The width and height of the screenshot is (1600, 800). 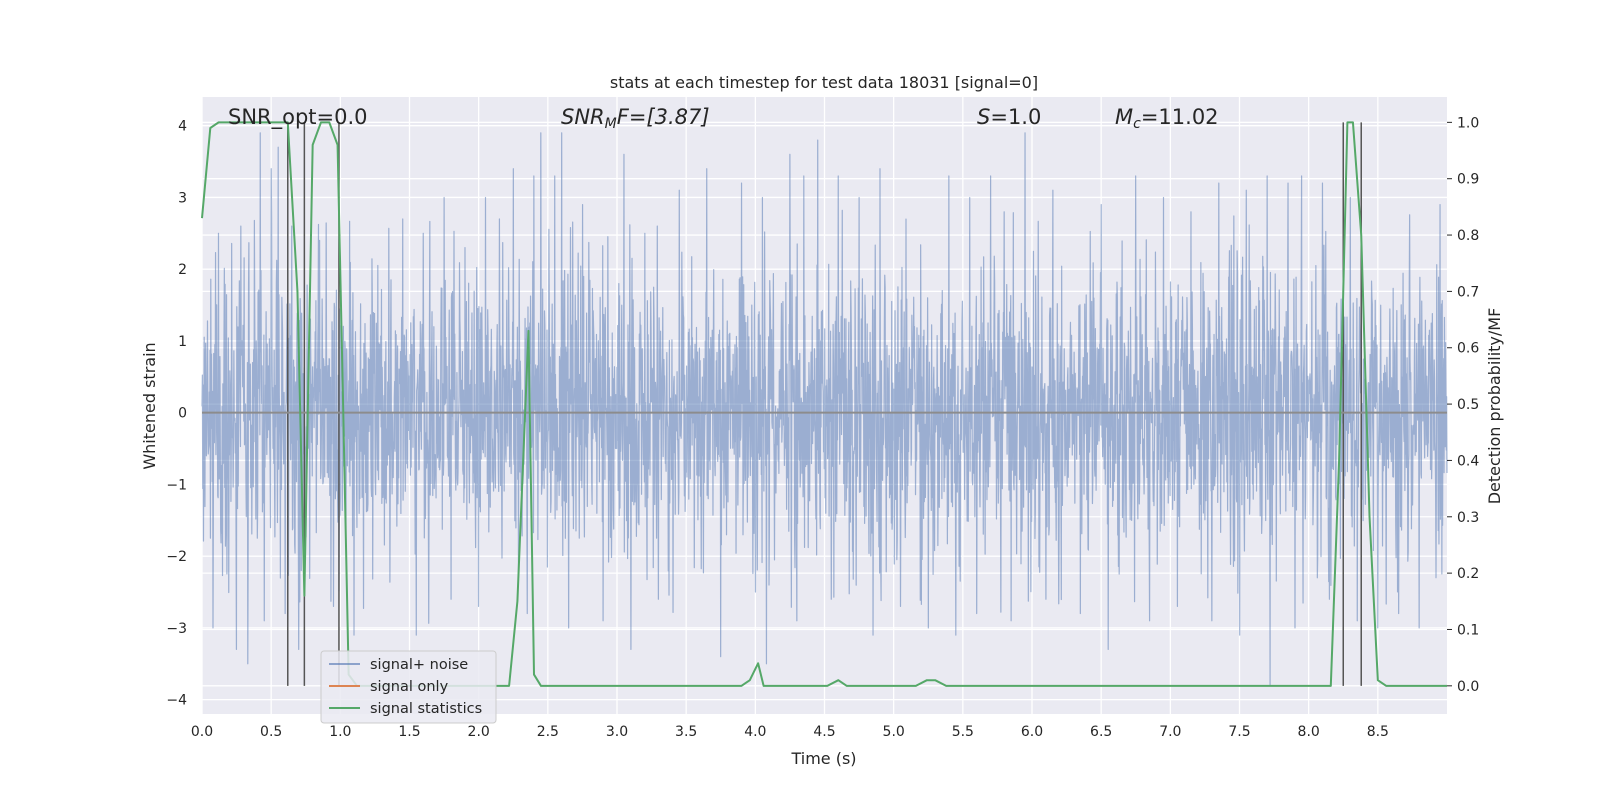 What do you see at coordinates (182, 127) in the screenshot?
I see `y-left-tick-label: 4` at bounding box center [182, 127].